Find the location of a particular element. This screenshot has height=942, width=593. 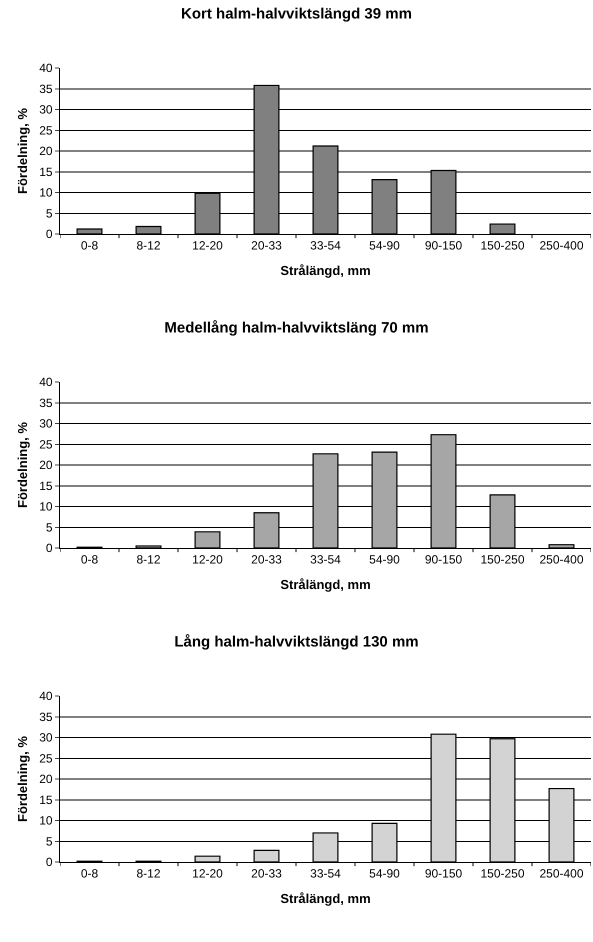

chart-title: Lång halm-halvviktslängd 130 mm is located at coordinates (296, 641).